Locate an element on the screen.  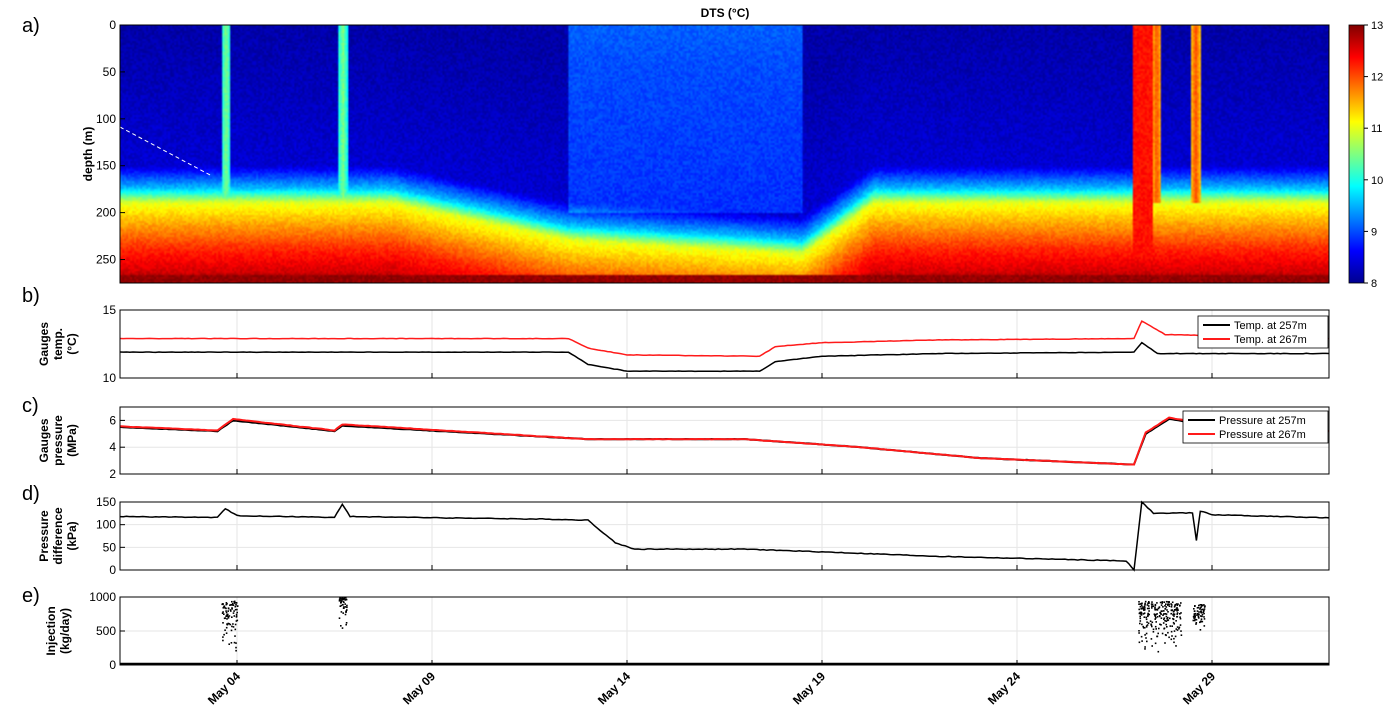
date-tick-label: May 29 is located at coordinates (1199, 688).